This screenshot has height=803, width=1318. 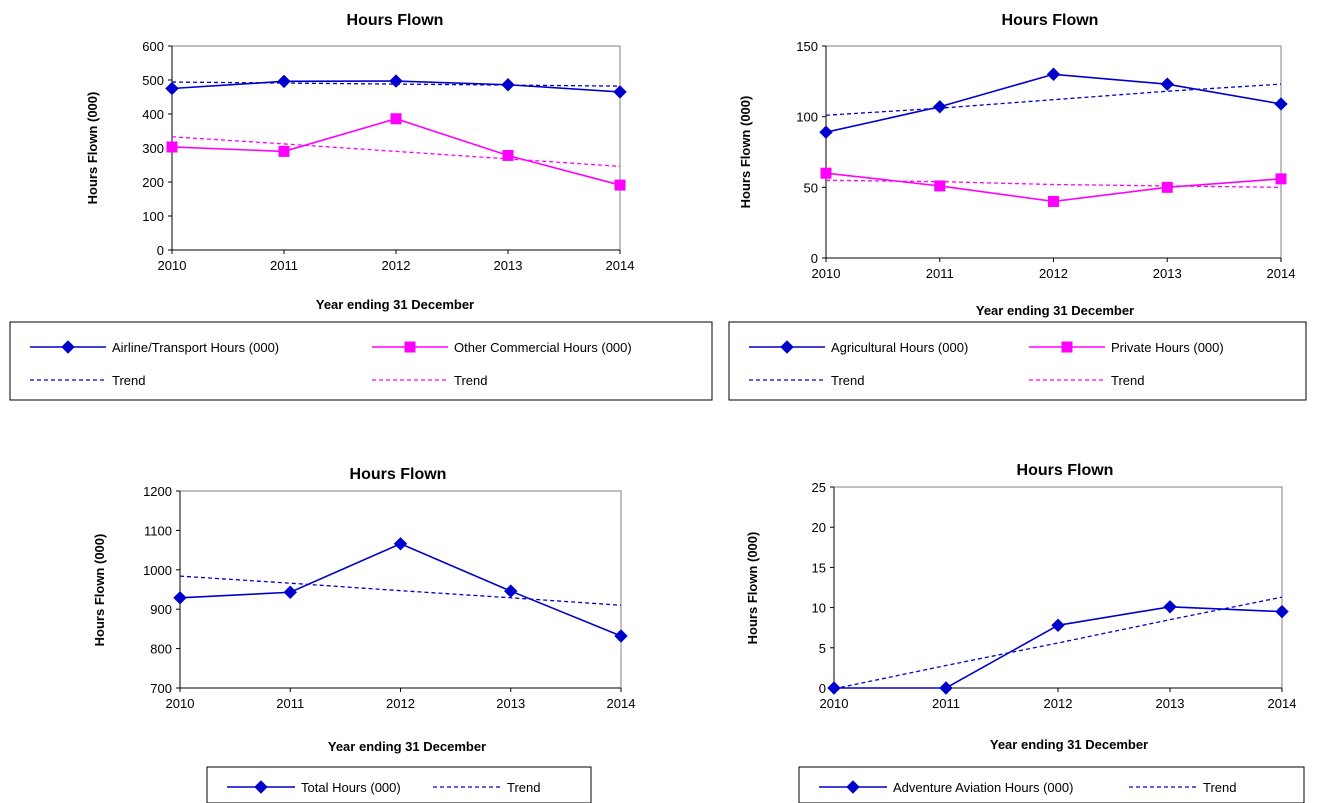 I want to click on legend-label: Agricultural Hours (000), so click(x=899, y=347).